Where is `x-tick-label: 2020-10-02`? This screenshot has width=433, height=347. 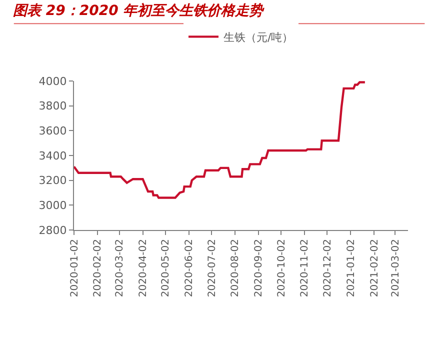 x-tick-label: 2020-10-02 is located at coordinates (282, 268).